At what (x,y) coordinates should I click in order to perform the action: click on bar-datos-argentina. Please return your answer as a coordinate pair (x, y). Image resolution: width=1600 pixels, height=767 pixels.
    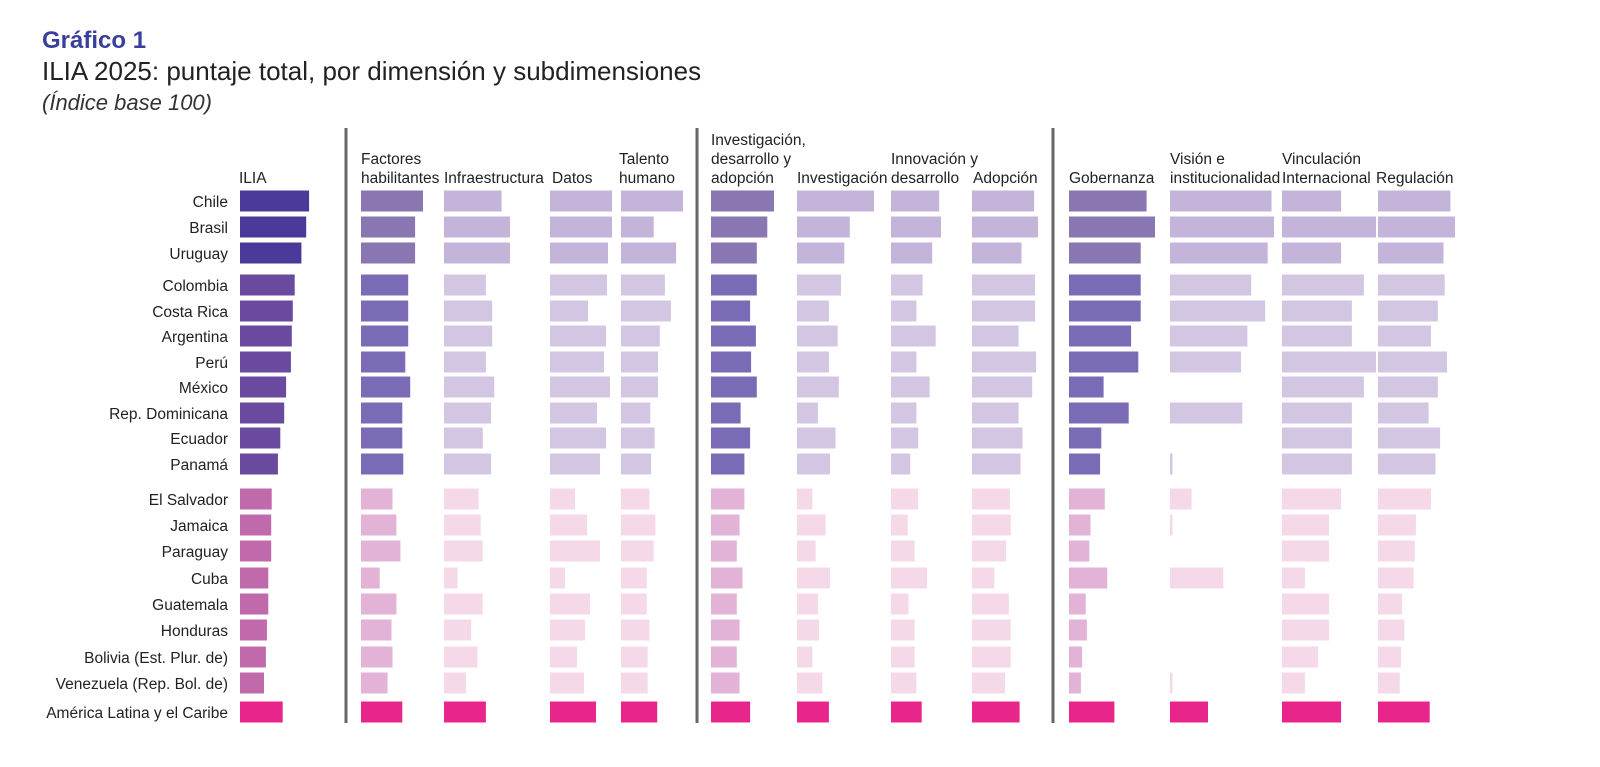
    Looking at the image, I should click on (578, 336).